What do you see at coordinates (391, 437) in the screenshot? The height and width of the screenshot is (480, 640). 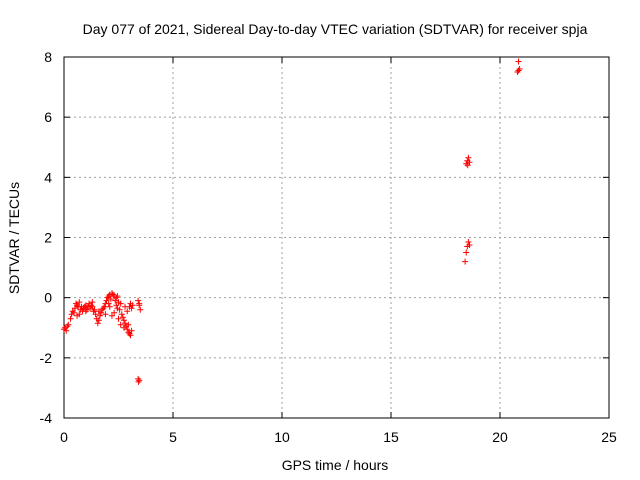 I see `x-tick-label: 15` at bounding box center [391, 437].